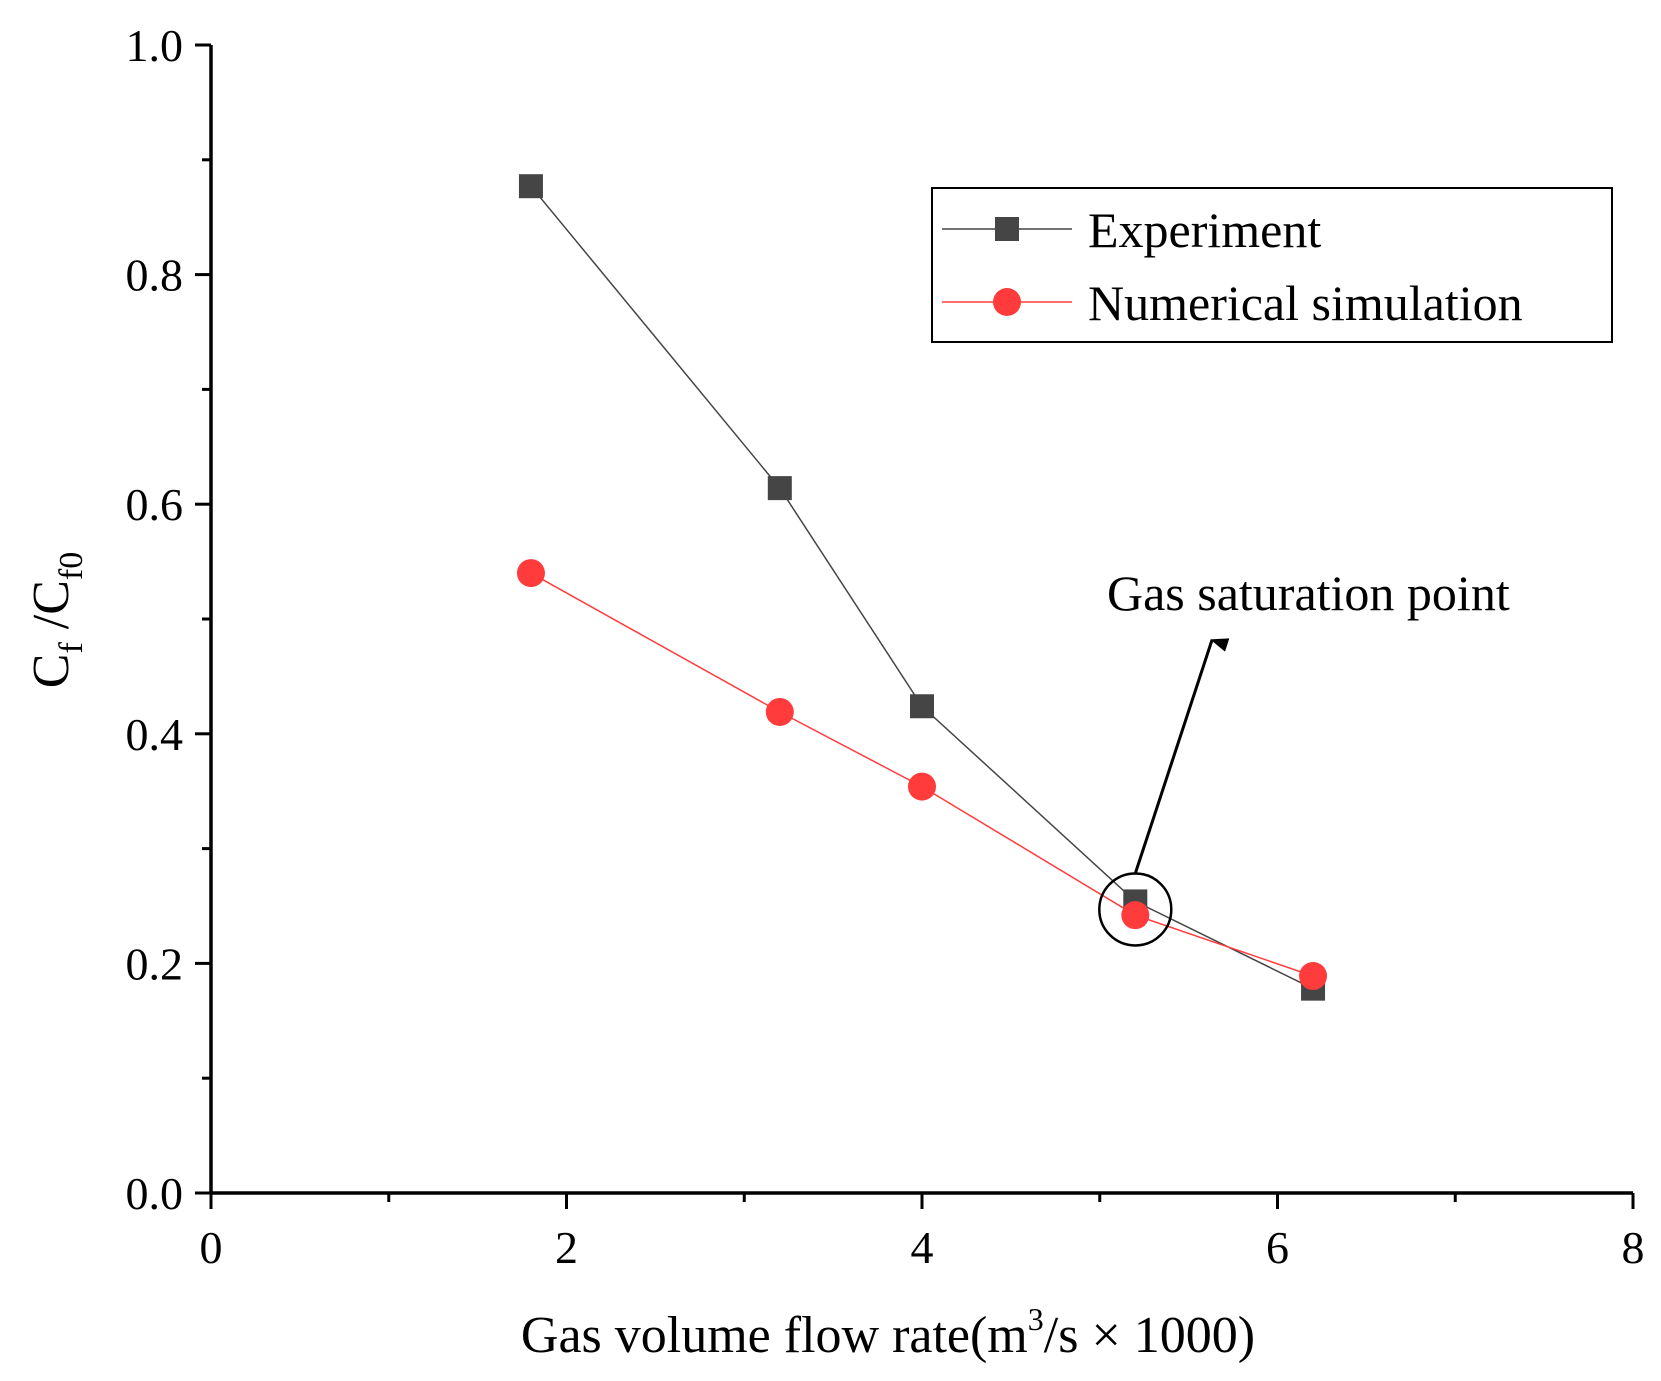  Describe the element at coordinates (1007, 302) in the screenshot. I see `legend-marker-simulation` at that location.